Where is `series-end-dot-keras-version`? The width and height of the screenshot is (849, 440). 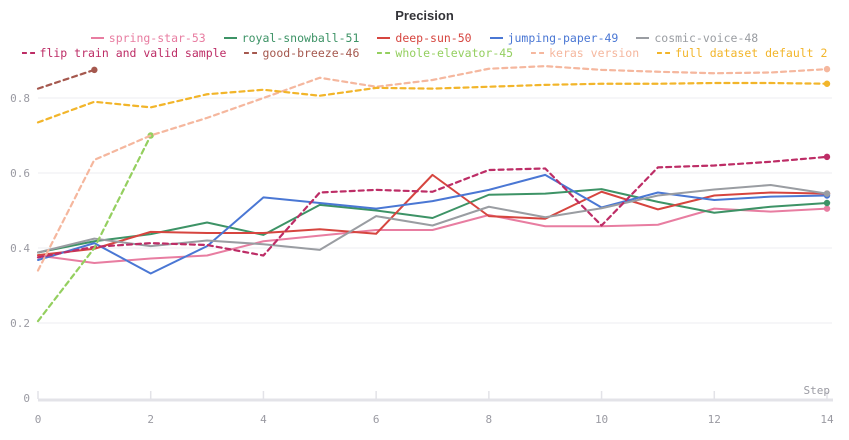 series-end-dot-keras-version is located at coordinates (827, 69).